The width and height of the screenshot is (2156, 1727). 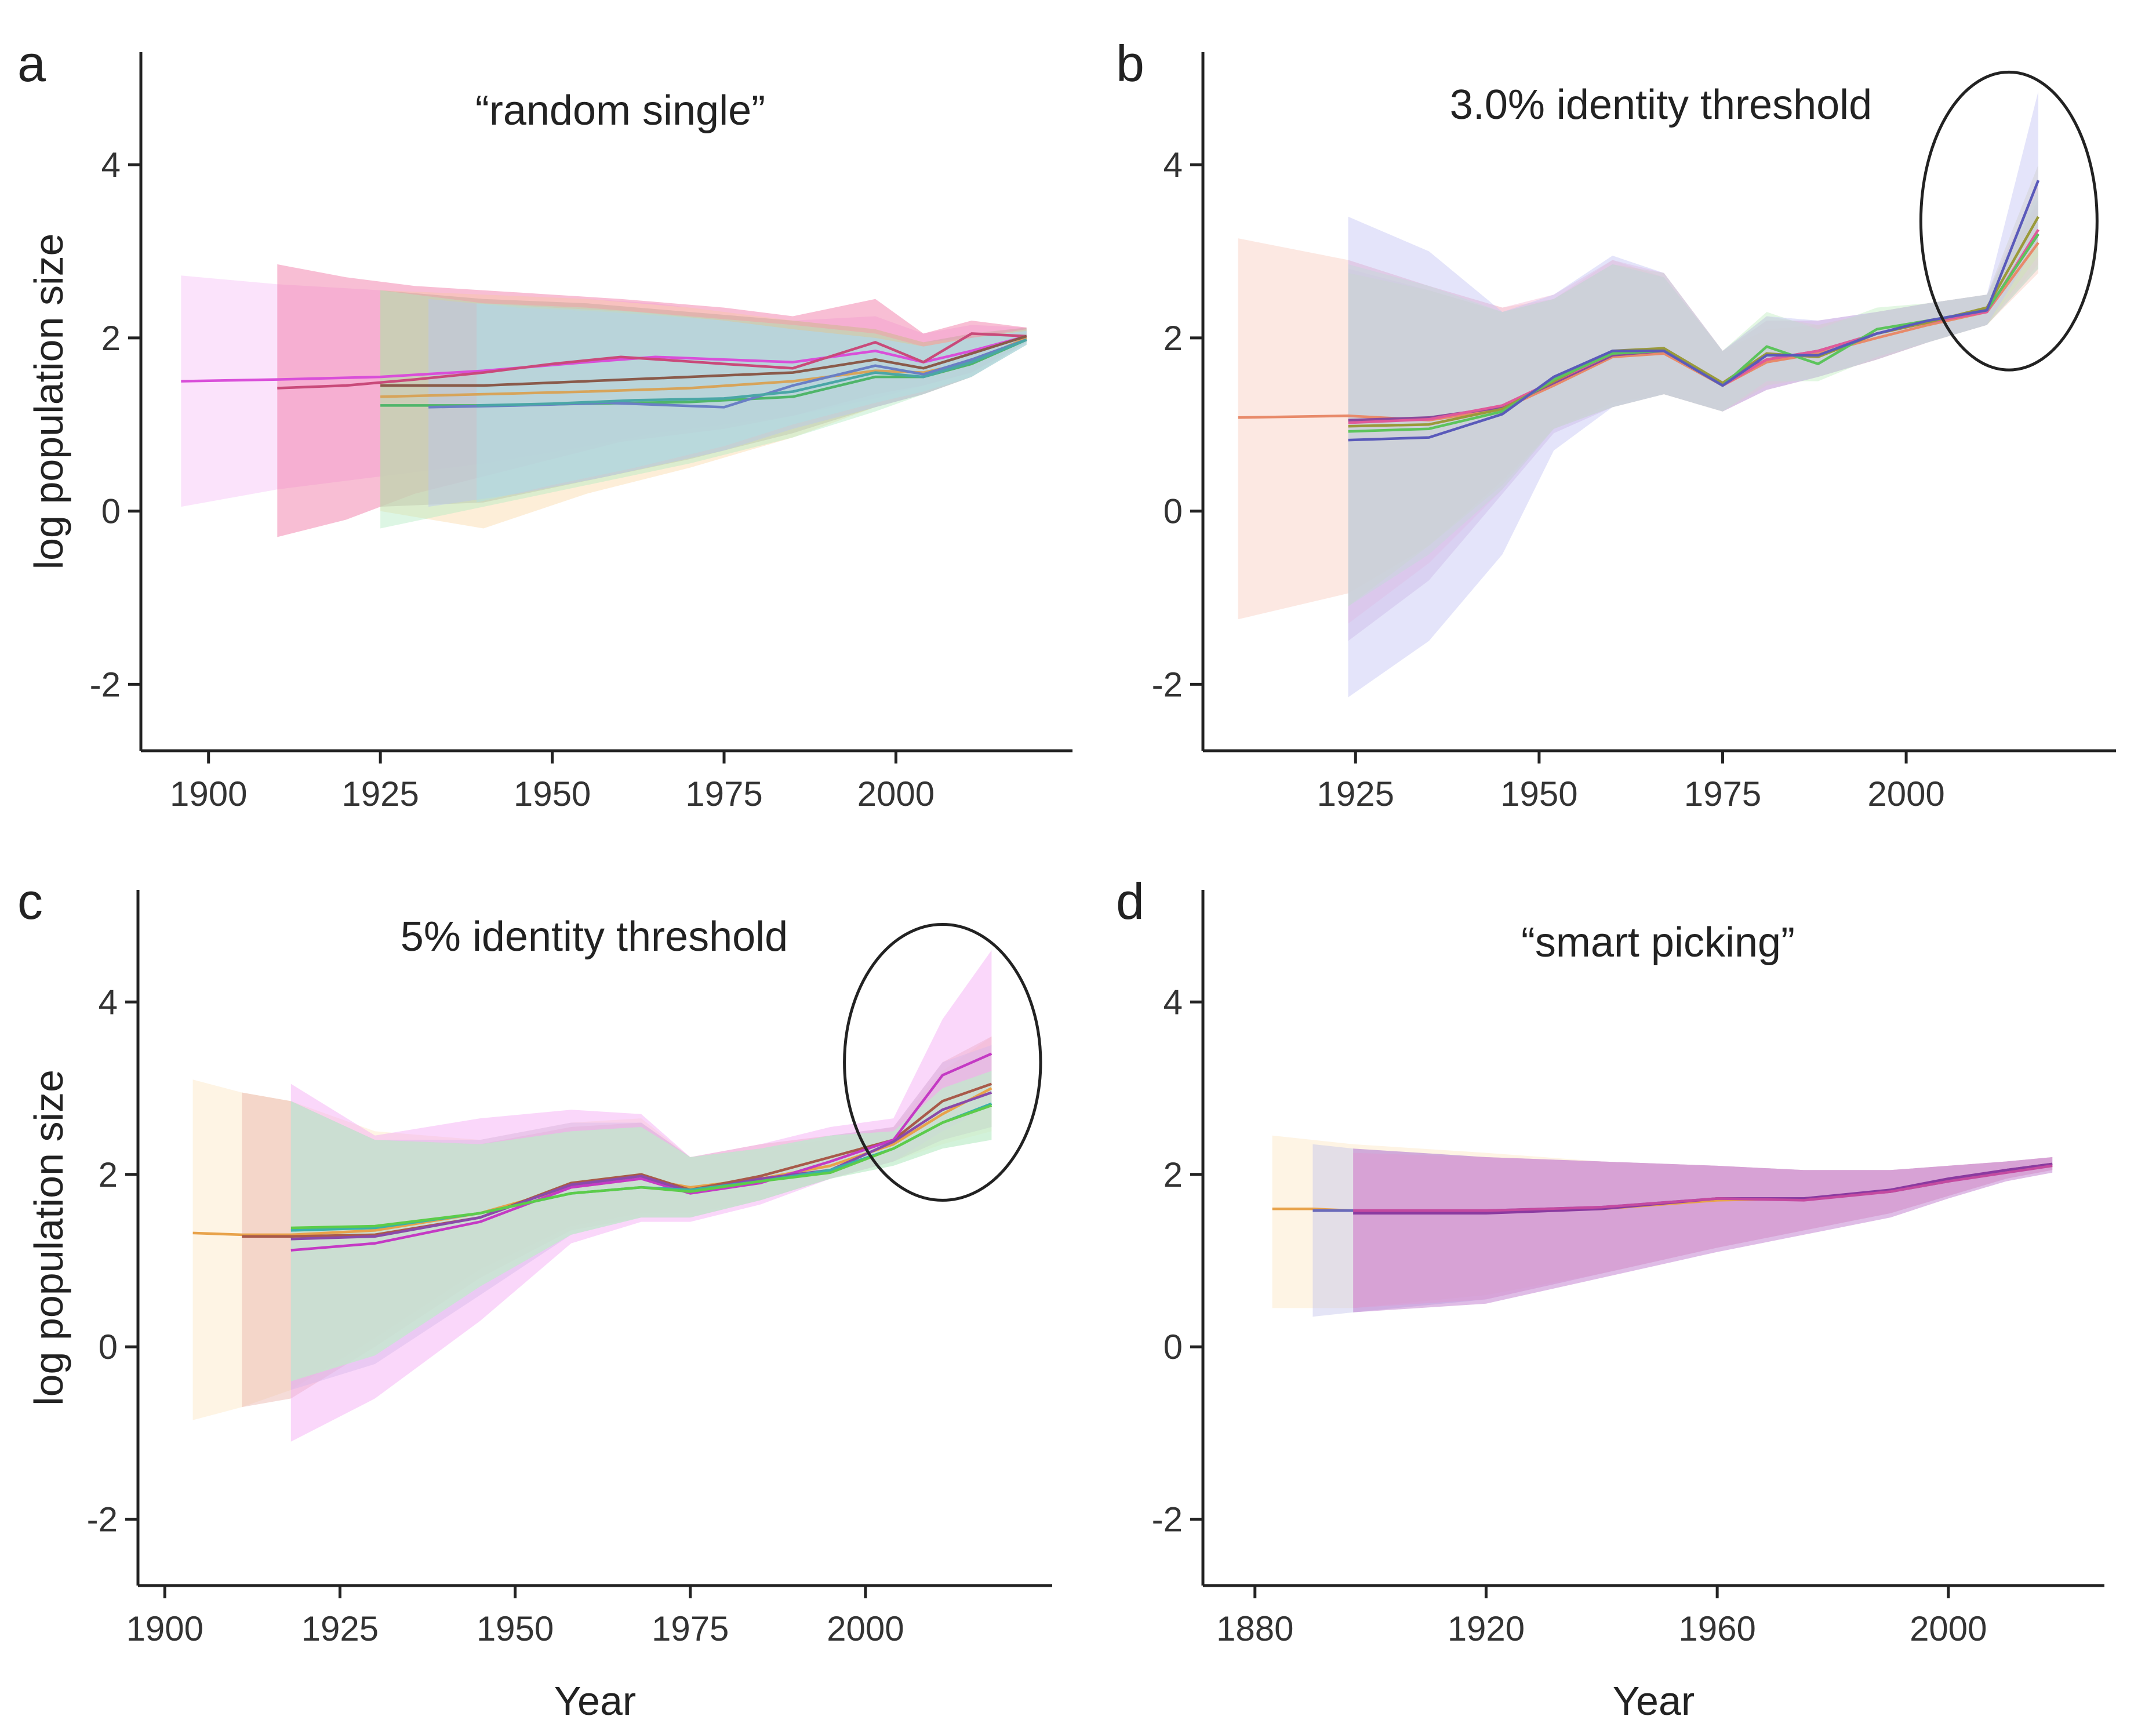 What do you see at coordinates (111, 339) in the screenshot?
I see `panel-a-y-tick-label: 2` at bounding box center [111, 339].